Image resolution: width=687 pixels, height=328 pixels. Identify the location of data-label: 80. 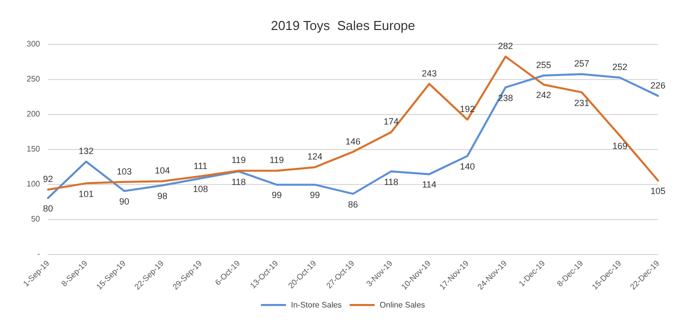
(48, 209).